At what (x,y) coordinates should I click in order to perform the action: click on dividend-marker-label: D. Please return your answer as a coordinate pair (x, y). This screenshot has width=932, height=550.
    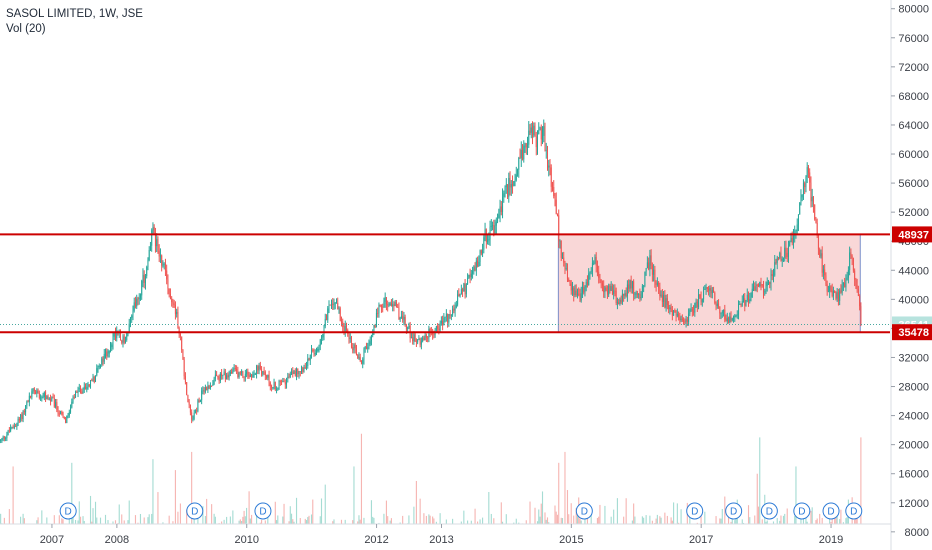
    Looking at the image, I should click on (194, 512).